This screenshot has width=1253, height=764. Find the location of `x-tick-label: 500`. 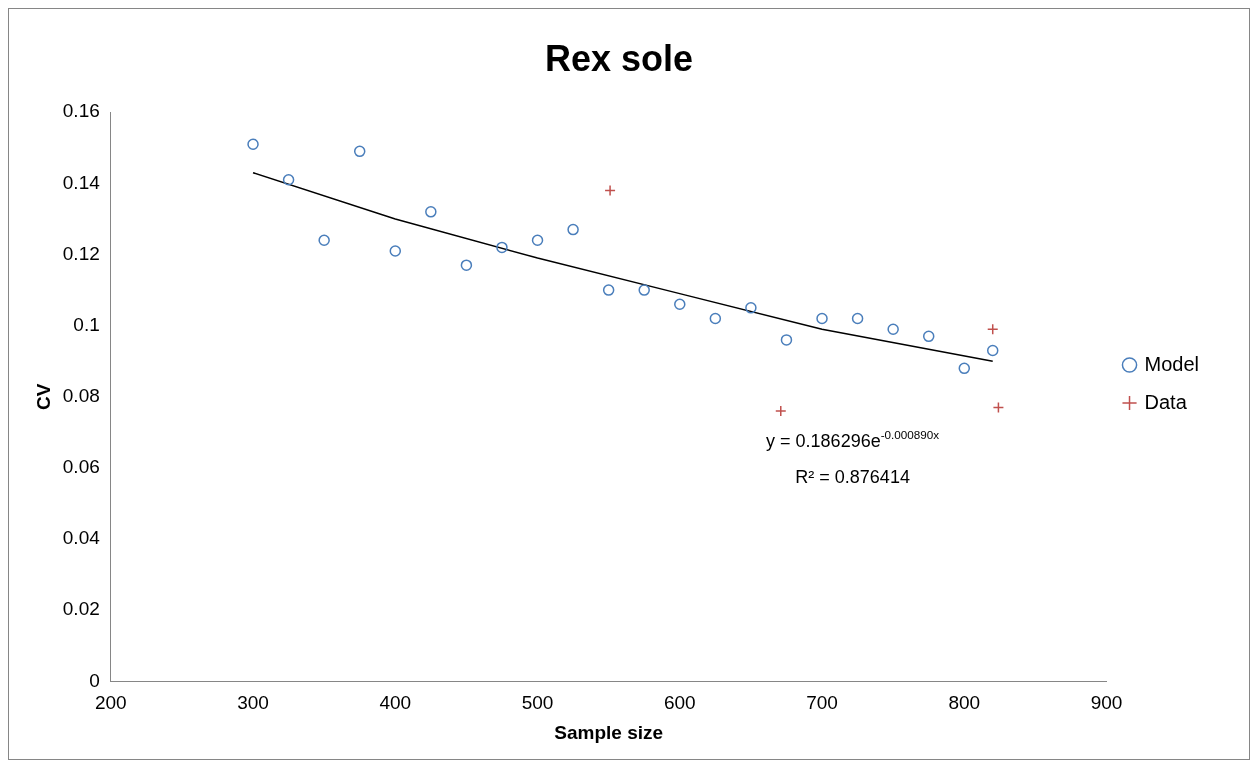

x-tick-label: 500 is located at coordinates (537, 703).